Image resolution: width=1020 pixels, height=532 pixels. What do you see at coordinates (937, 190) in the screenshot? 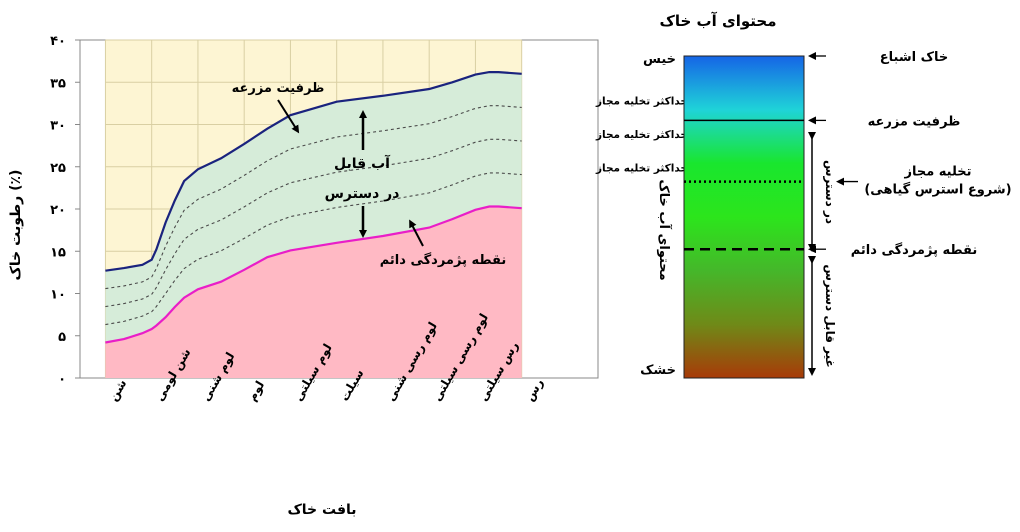
I see `level-label: (شروع استرس گیاهی)` at bounding box center [937, 190].